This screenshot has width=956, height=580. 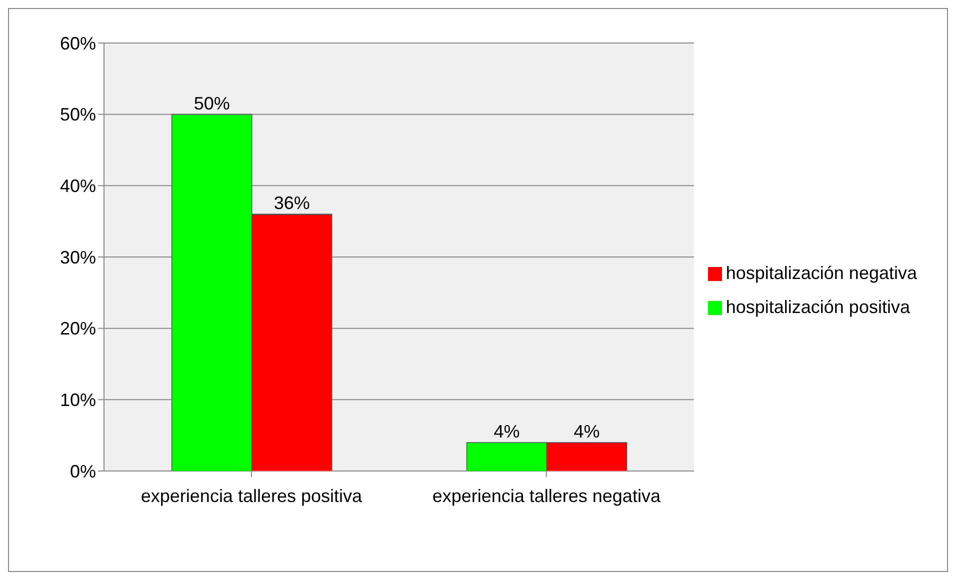 What do you see at coordinates (78, 43) in the screenshot?
I see `y-tick-label: 60%` at bounding box center [78, 43].